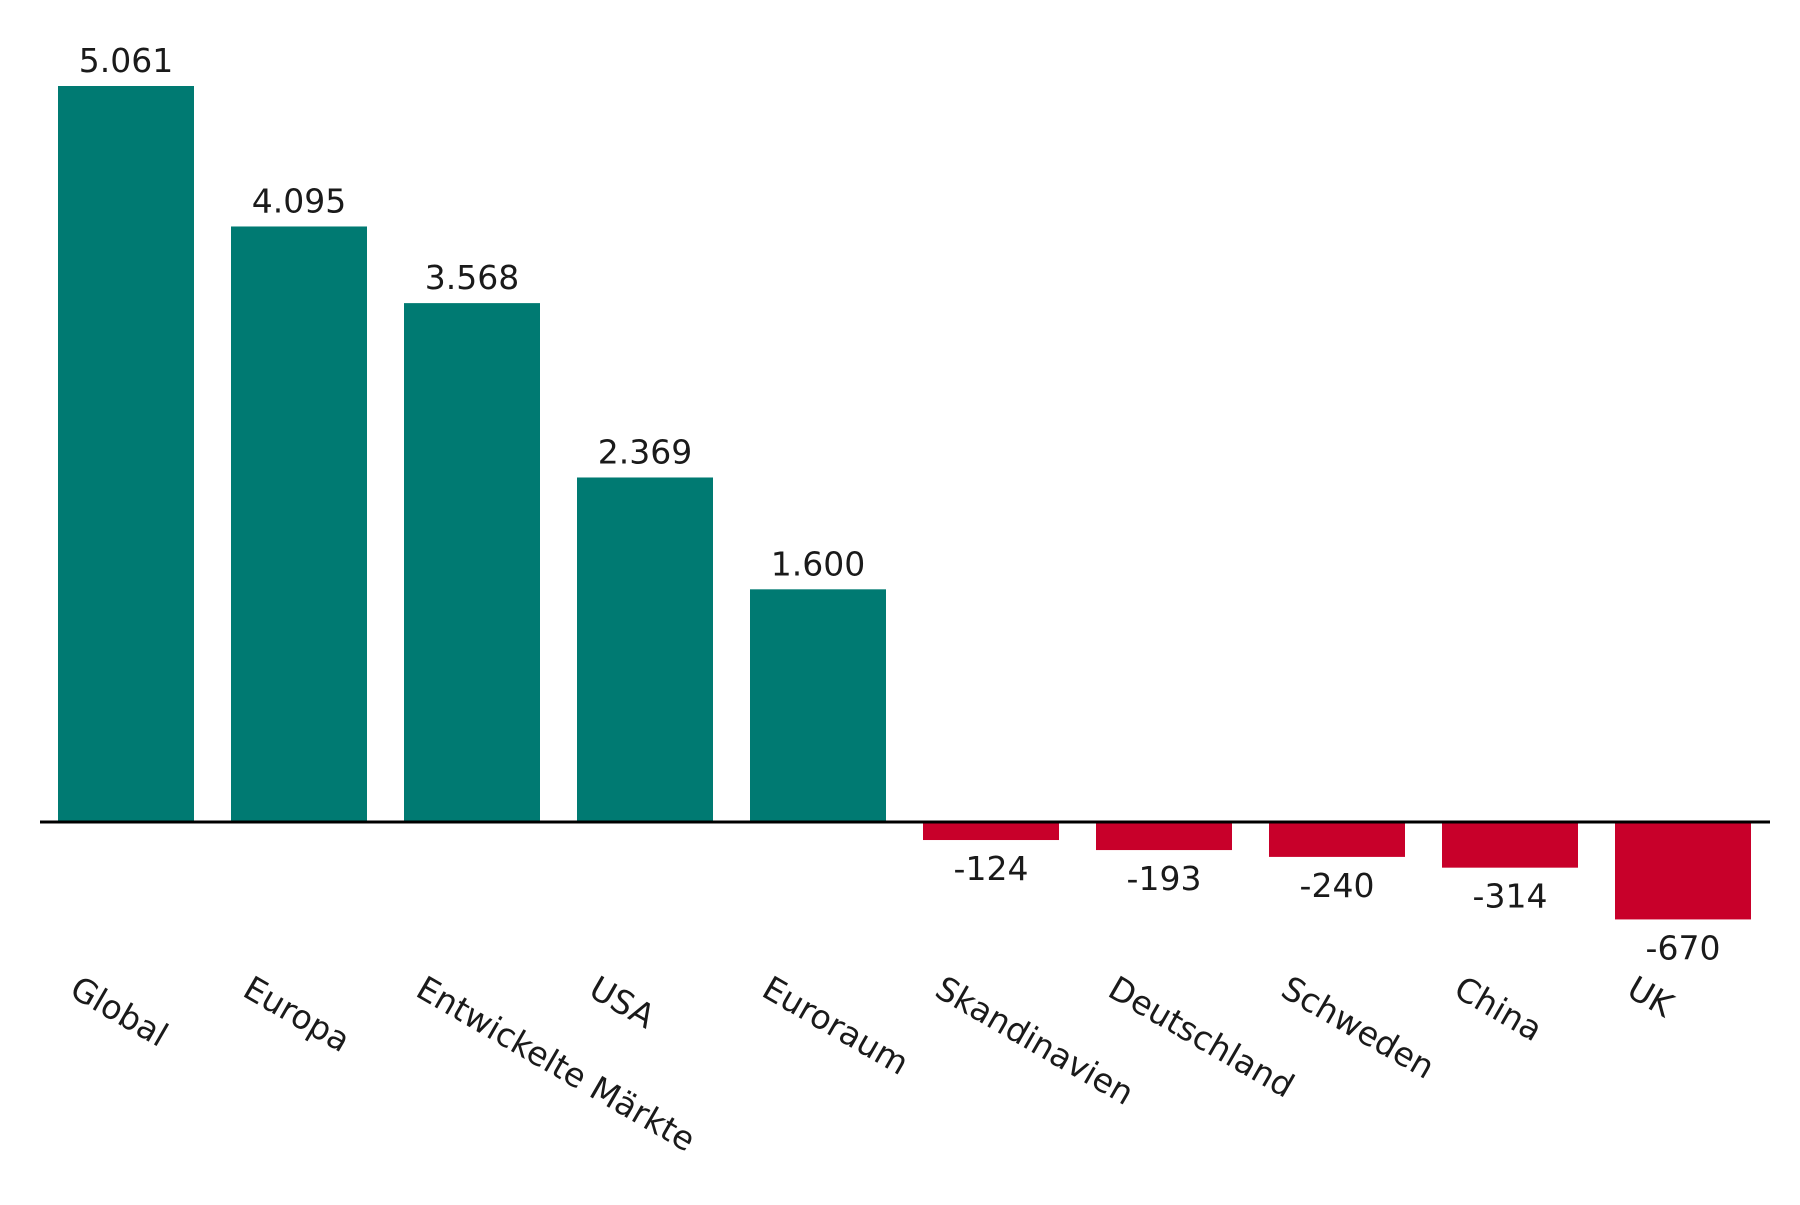  I want to click on category-label-euroraum: Euroraum, so click(835, 1025).